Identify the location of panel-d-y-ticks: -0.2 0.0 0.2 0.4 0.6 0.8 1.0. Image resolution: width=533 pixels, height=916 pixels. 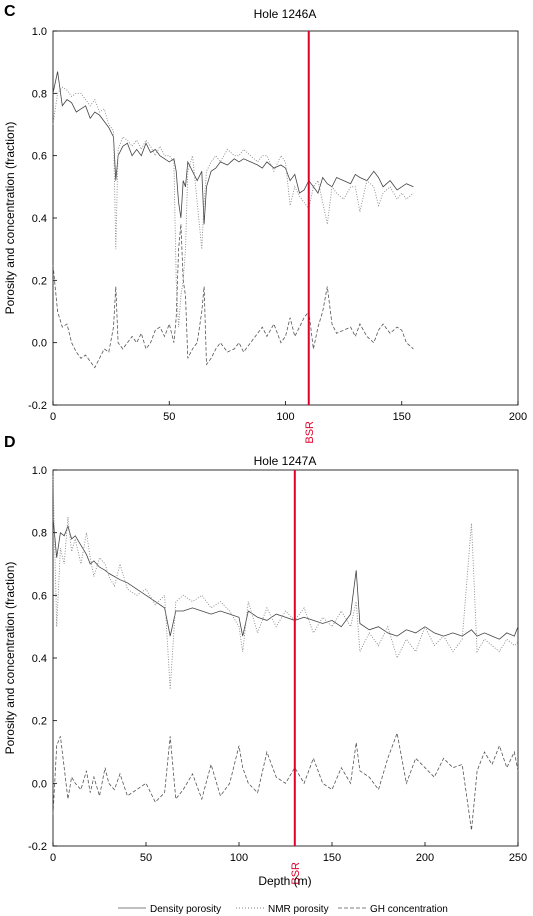
(42, 659).